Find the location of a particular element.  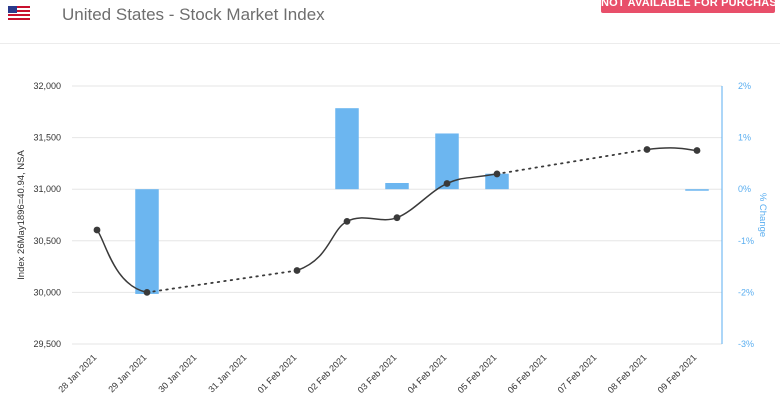

y-tick-label: 31,000 is located at coordinates (47, 189).